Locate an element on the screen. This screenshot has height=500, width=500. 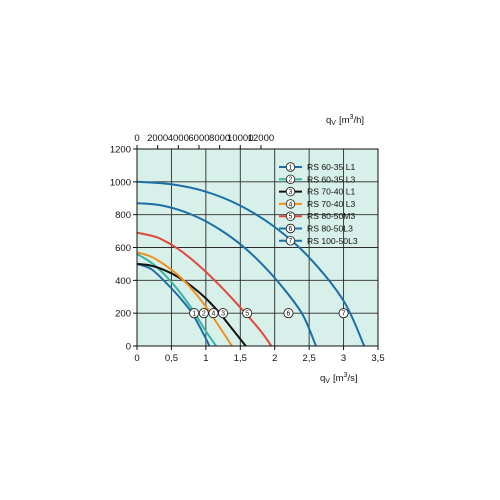
legend-entry: RS 70-40 L3 is located at coordinates (331, 204).